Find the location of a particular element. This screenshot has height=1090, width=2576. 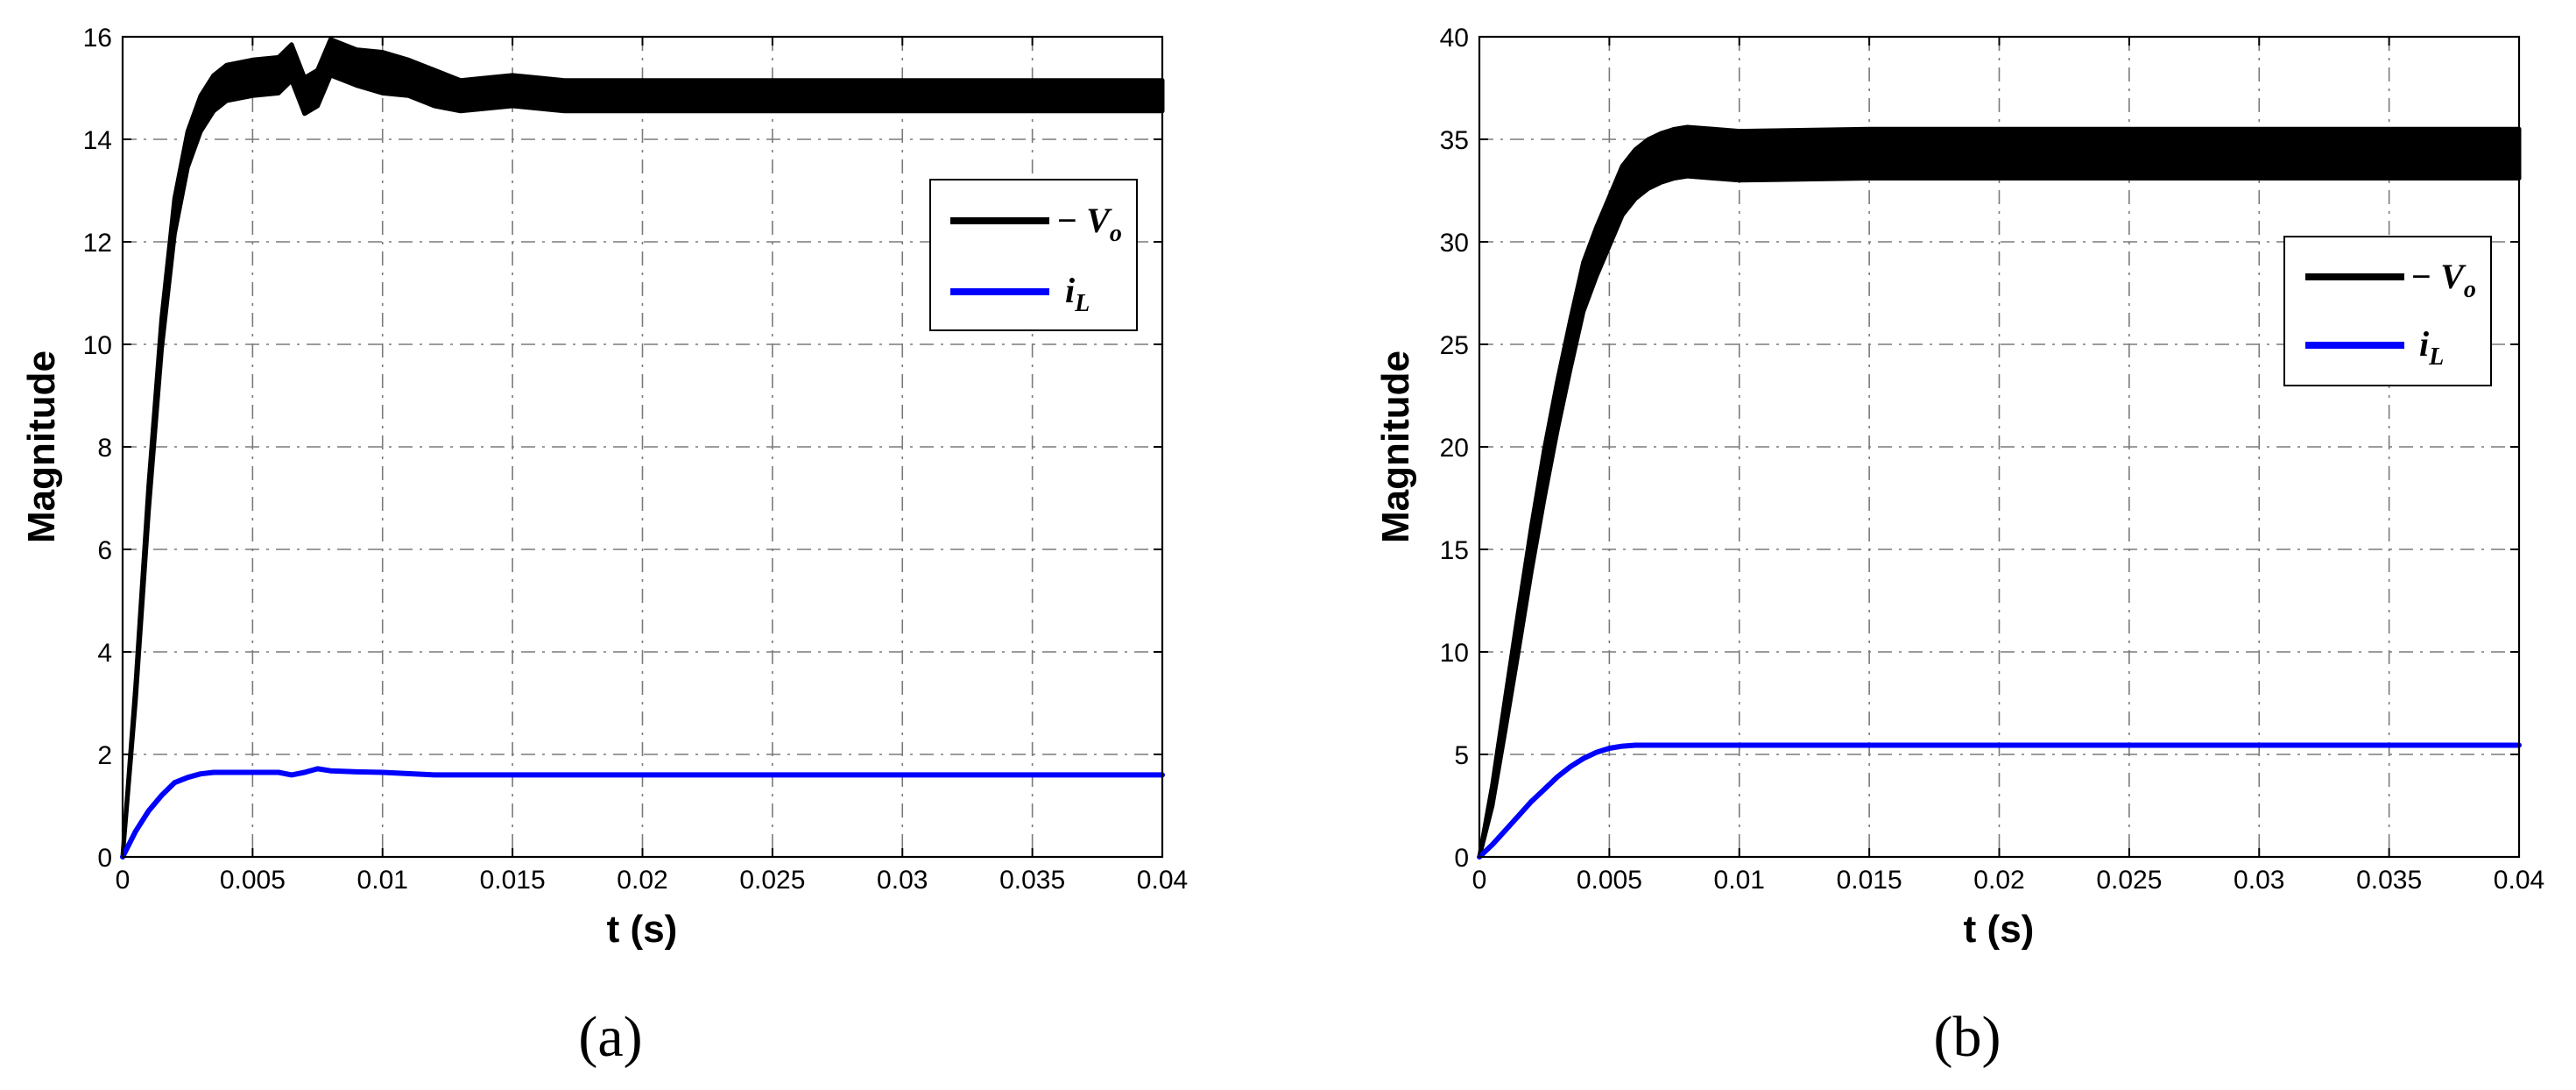

legend-label-vo-a: − Vo is located at coordinates (1089, 224).